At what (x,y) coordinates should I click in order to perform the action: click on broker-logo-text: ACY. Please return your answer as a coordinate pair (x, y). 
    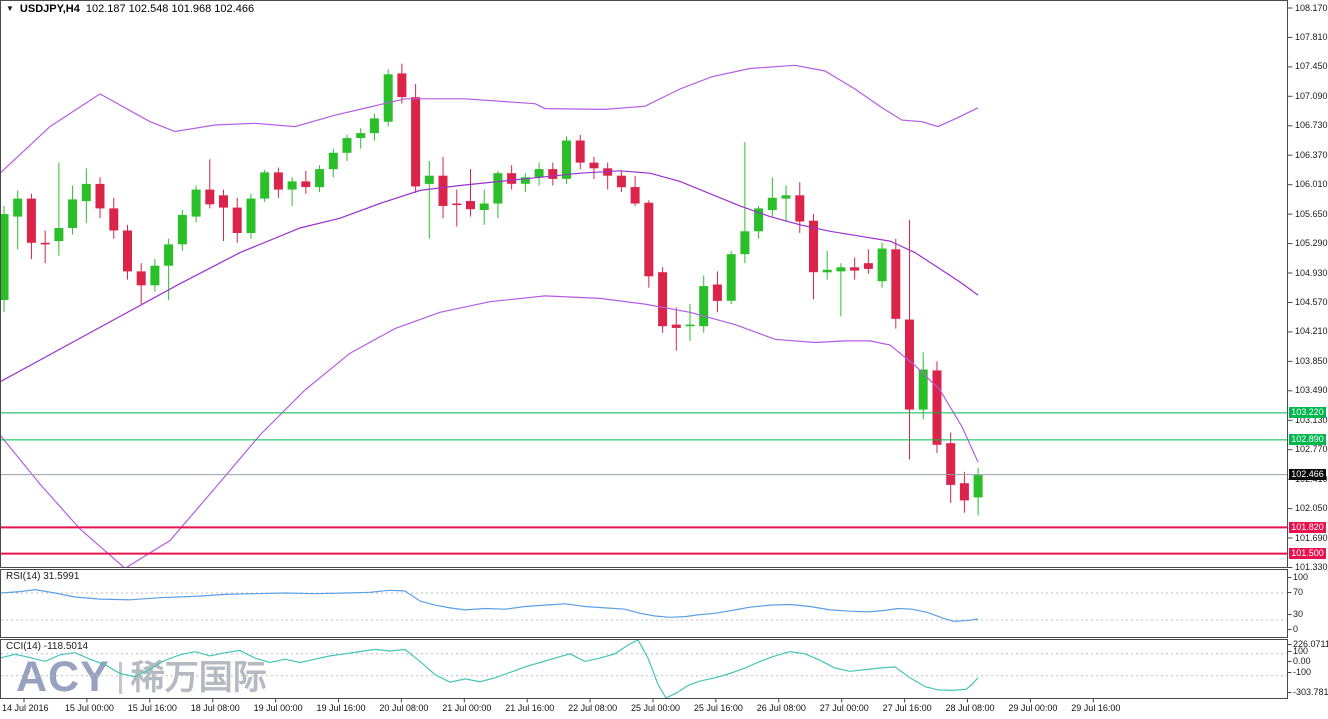
    Looking at the image, I should click on (63, 677).